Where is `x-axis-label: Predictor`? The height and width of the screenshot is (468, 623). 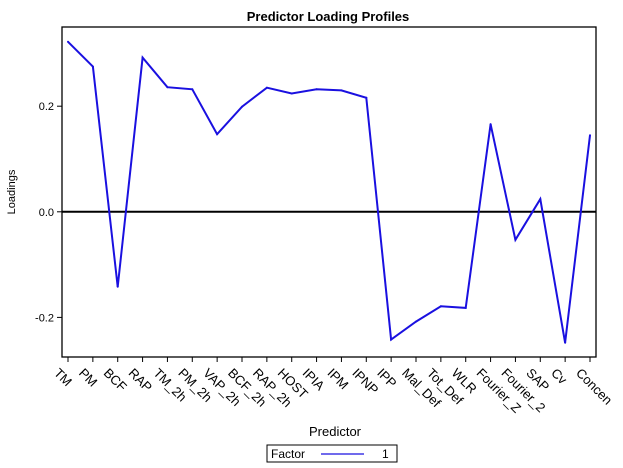
x-axis-label: Predictor is located at coordinates (335, 431).